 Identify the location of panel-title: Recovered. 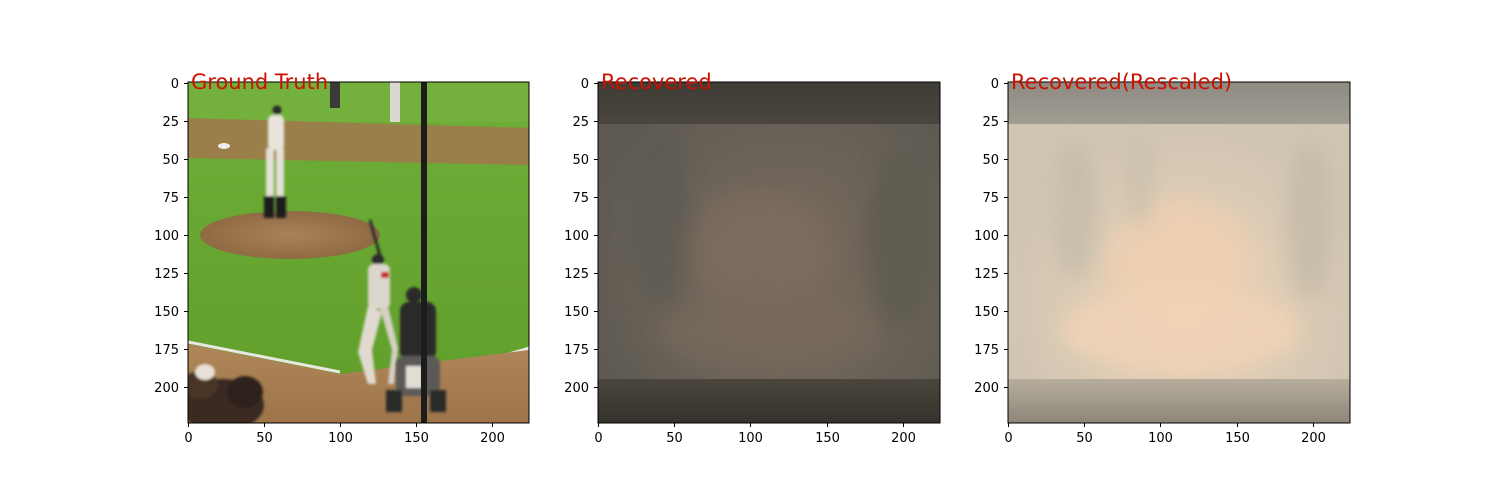
(656, 82).